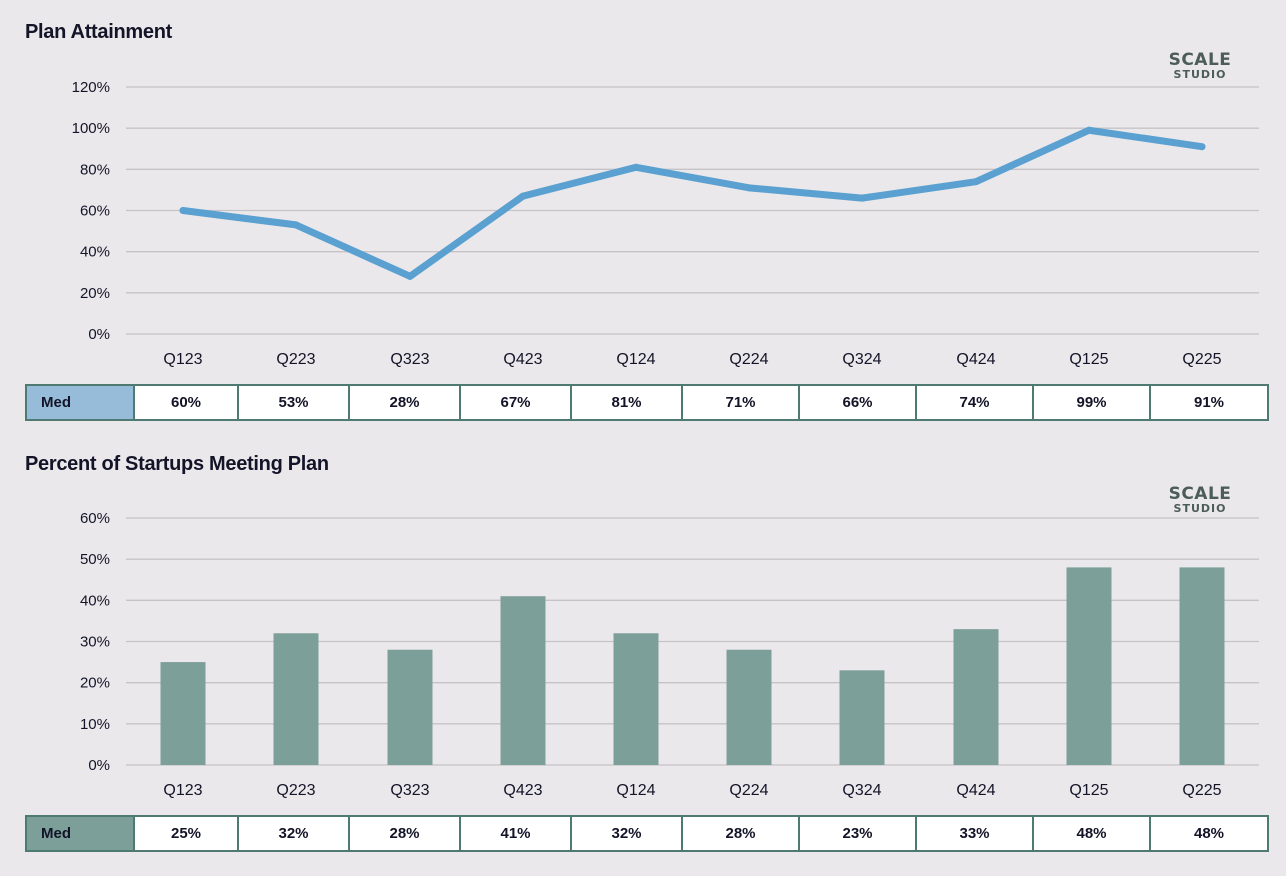 The height and width of the screenshot is (876, 1286). What do you see at coordinates (293, 402) in the screenshot?
I see `chart1-cell: 53%` at bounding box center [293, 402].